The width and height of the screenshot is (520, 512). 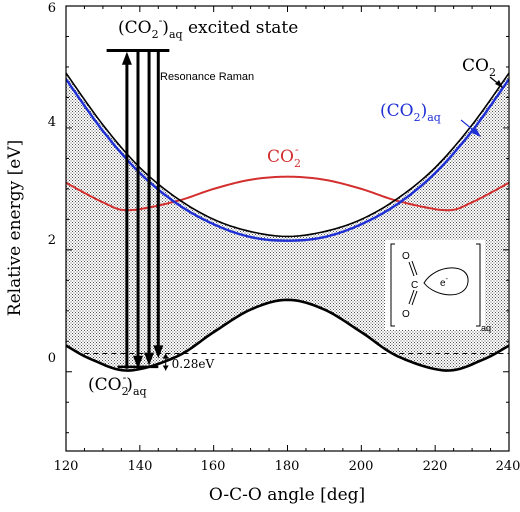 I want to click on co2-minus-aq-curve, so click(x=287, y=335).